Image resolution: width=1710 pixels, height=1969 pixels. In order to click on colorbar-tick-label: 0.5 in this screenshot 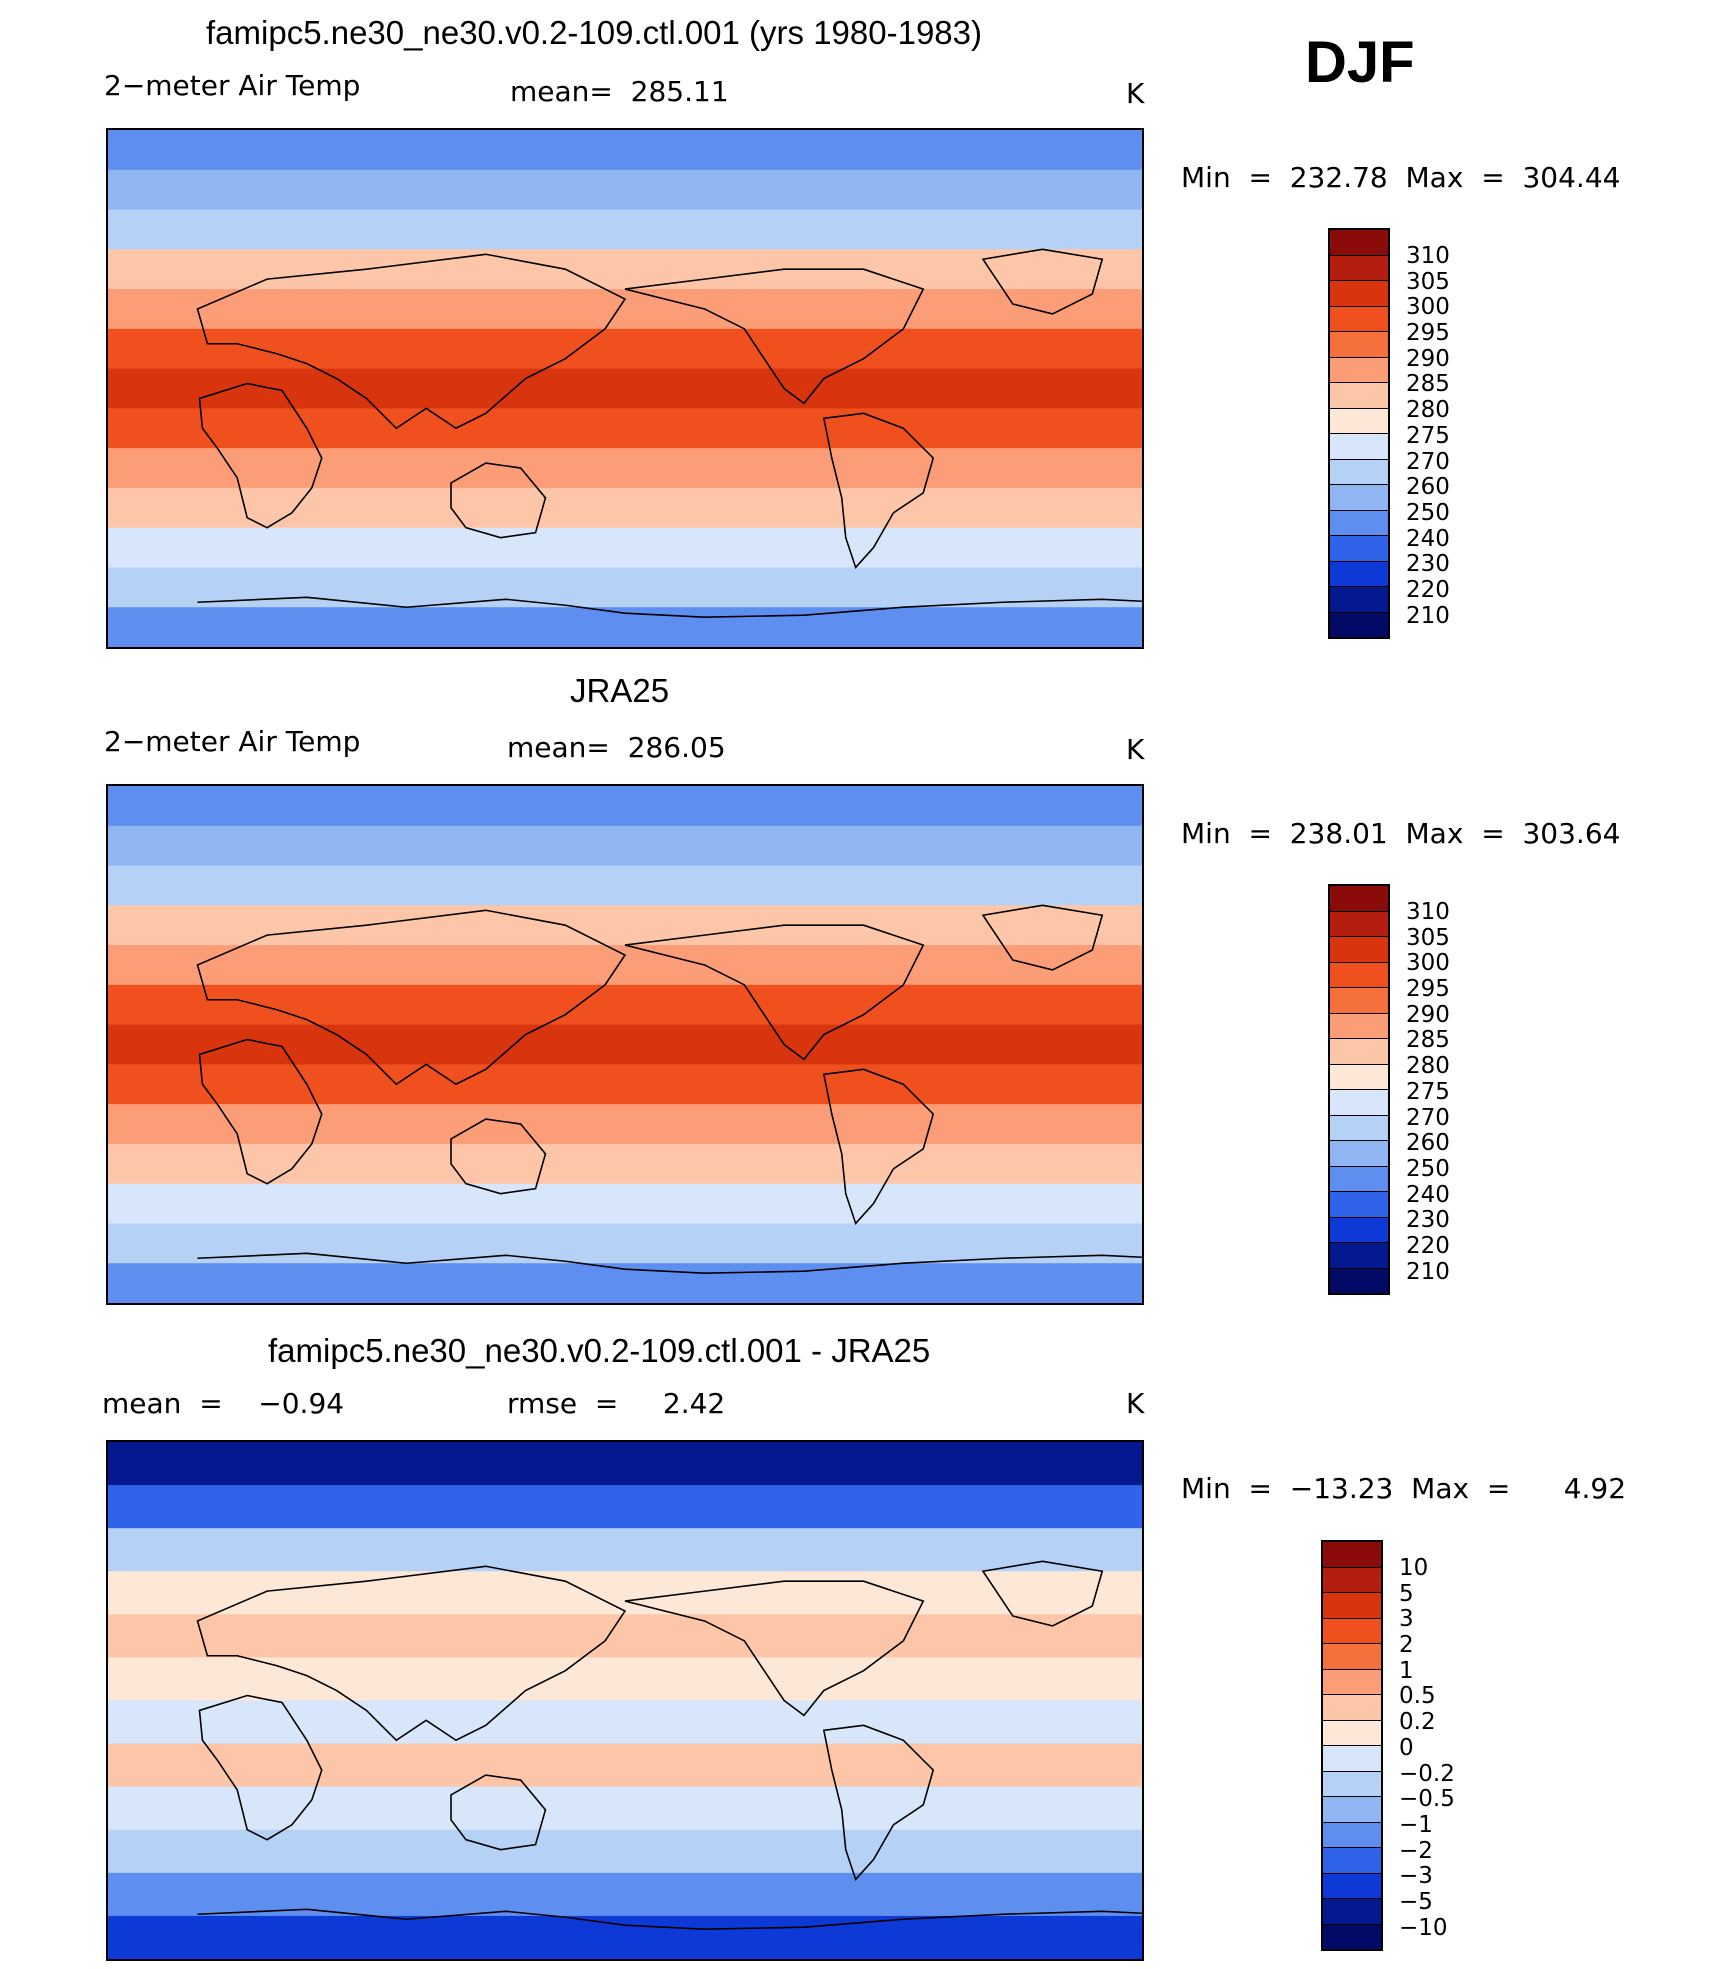, I will do `click(1417, 1696)`.